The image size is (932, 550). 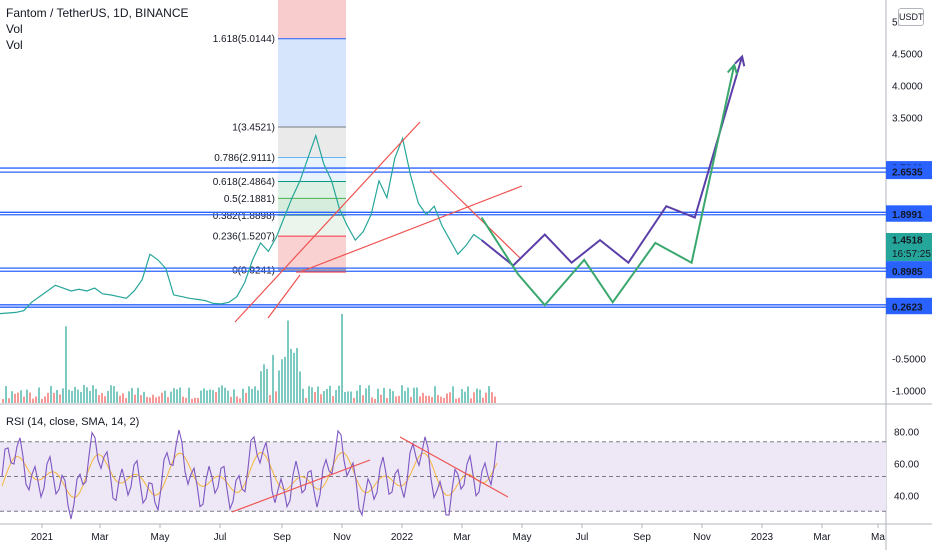 What do you see at coordinates (907, 241) in the screenshot?
I see `price-label-text: 1.4518` at bounding box center [907, 241].